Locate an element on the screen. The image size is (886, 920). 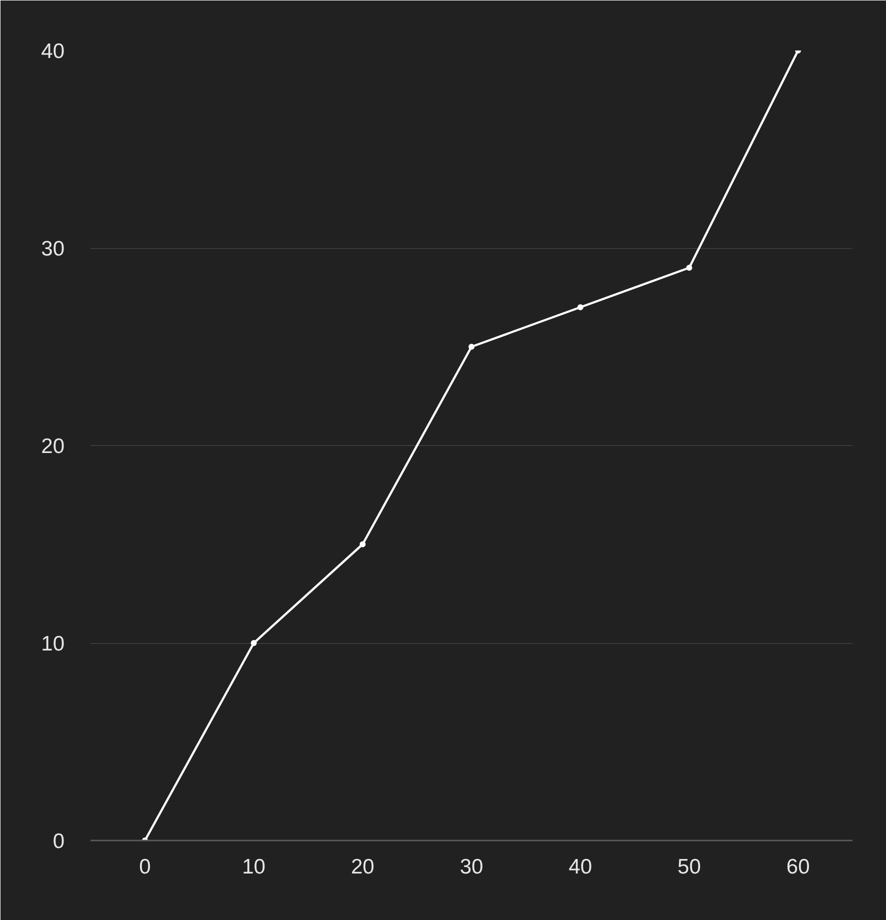
x-tick-label: 10 is located at coordinates (254, 867).